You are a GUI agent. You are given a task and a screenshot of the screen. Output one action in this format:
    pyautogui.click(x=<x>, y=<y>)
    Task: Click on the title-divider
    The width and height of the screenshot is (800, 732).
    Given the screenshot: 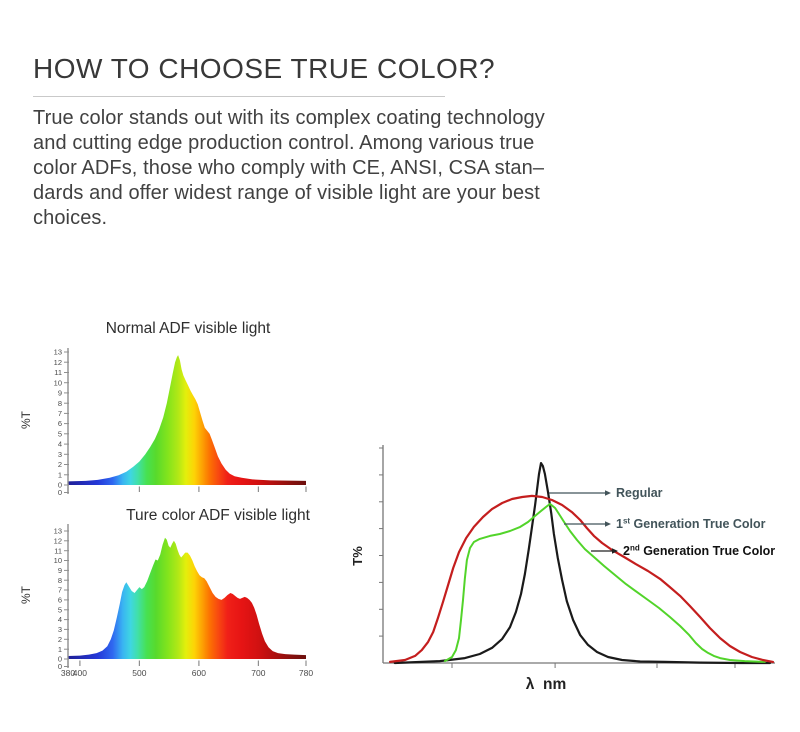 What is the action you would take?
    pyautogui.click(x=239, y=96)
    